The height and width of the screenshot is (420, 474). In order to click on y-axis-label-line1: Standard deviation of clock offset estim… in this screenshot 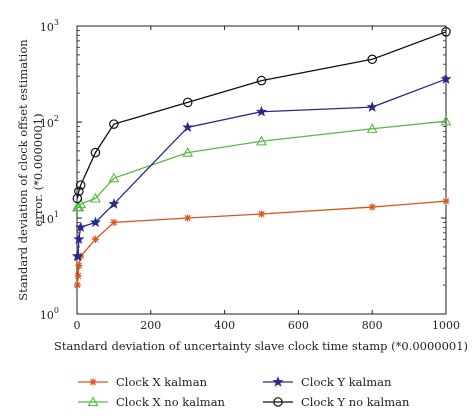, I will do `click(23, 170)`.